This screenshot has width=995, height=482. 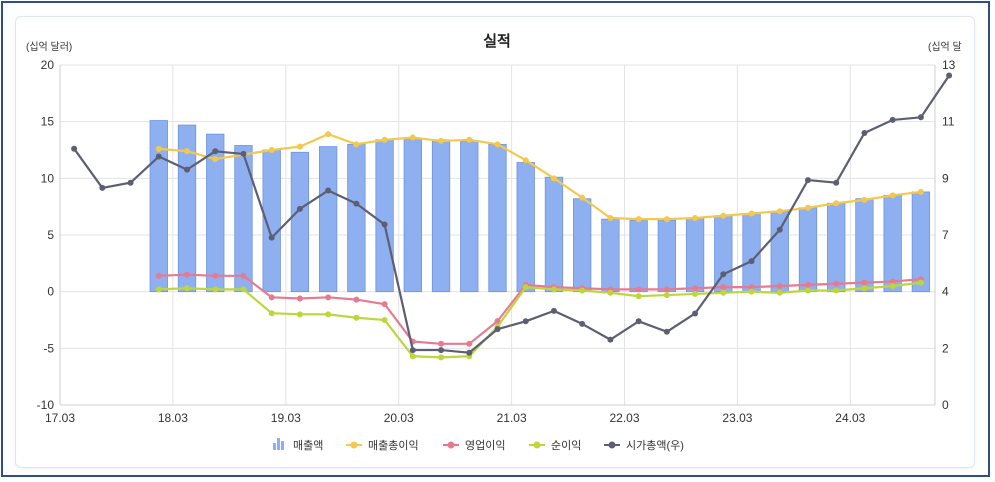 I want to click on right-axis-unit: (십억 달, so click(x=945, y=47).